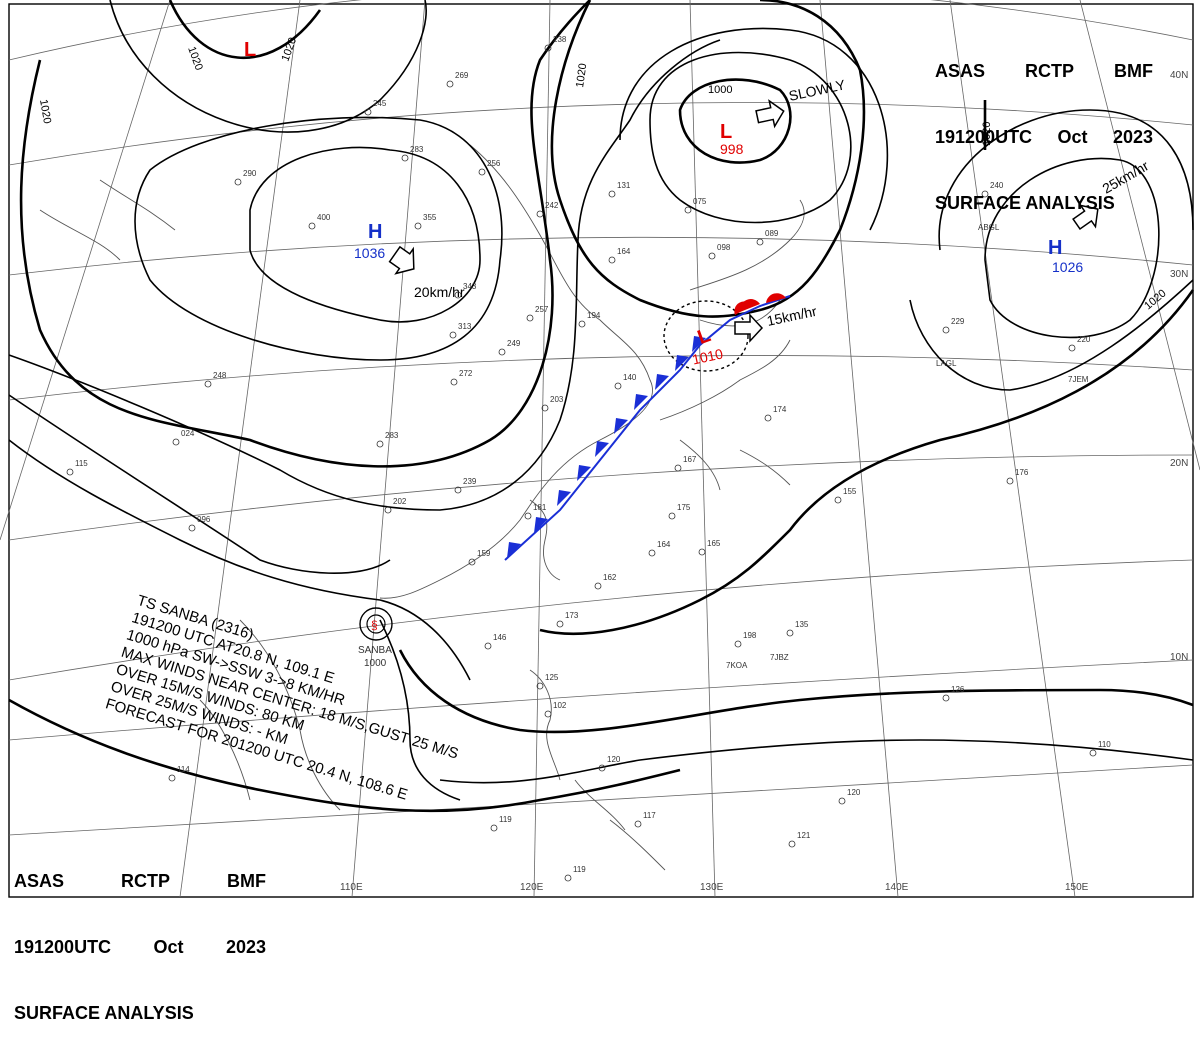 Image resolution: width=1200 pixels, height=1046 pixels. What do you see at coordinates (732, 149) in the screenshot?
I see `low-okhotsk-value: 998` at bounding box center [732, 149].